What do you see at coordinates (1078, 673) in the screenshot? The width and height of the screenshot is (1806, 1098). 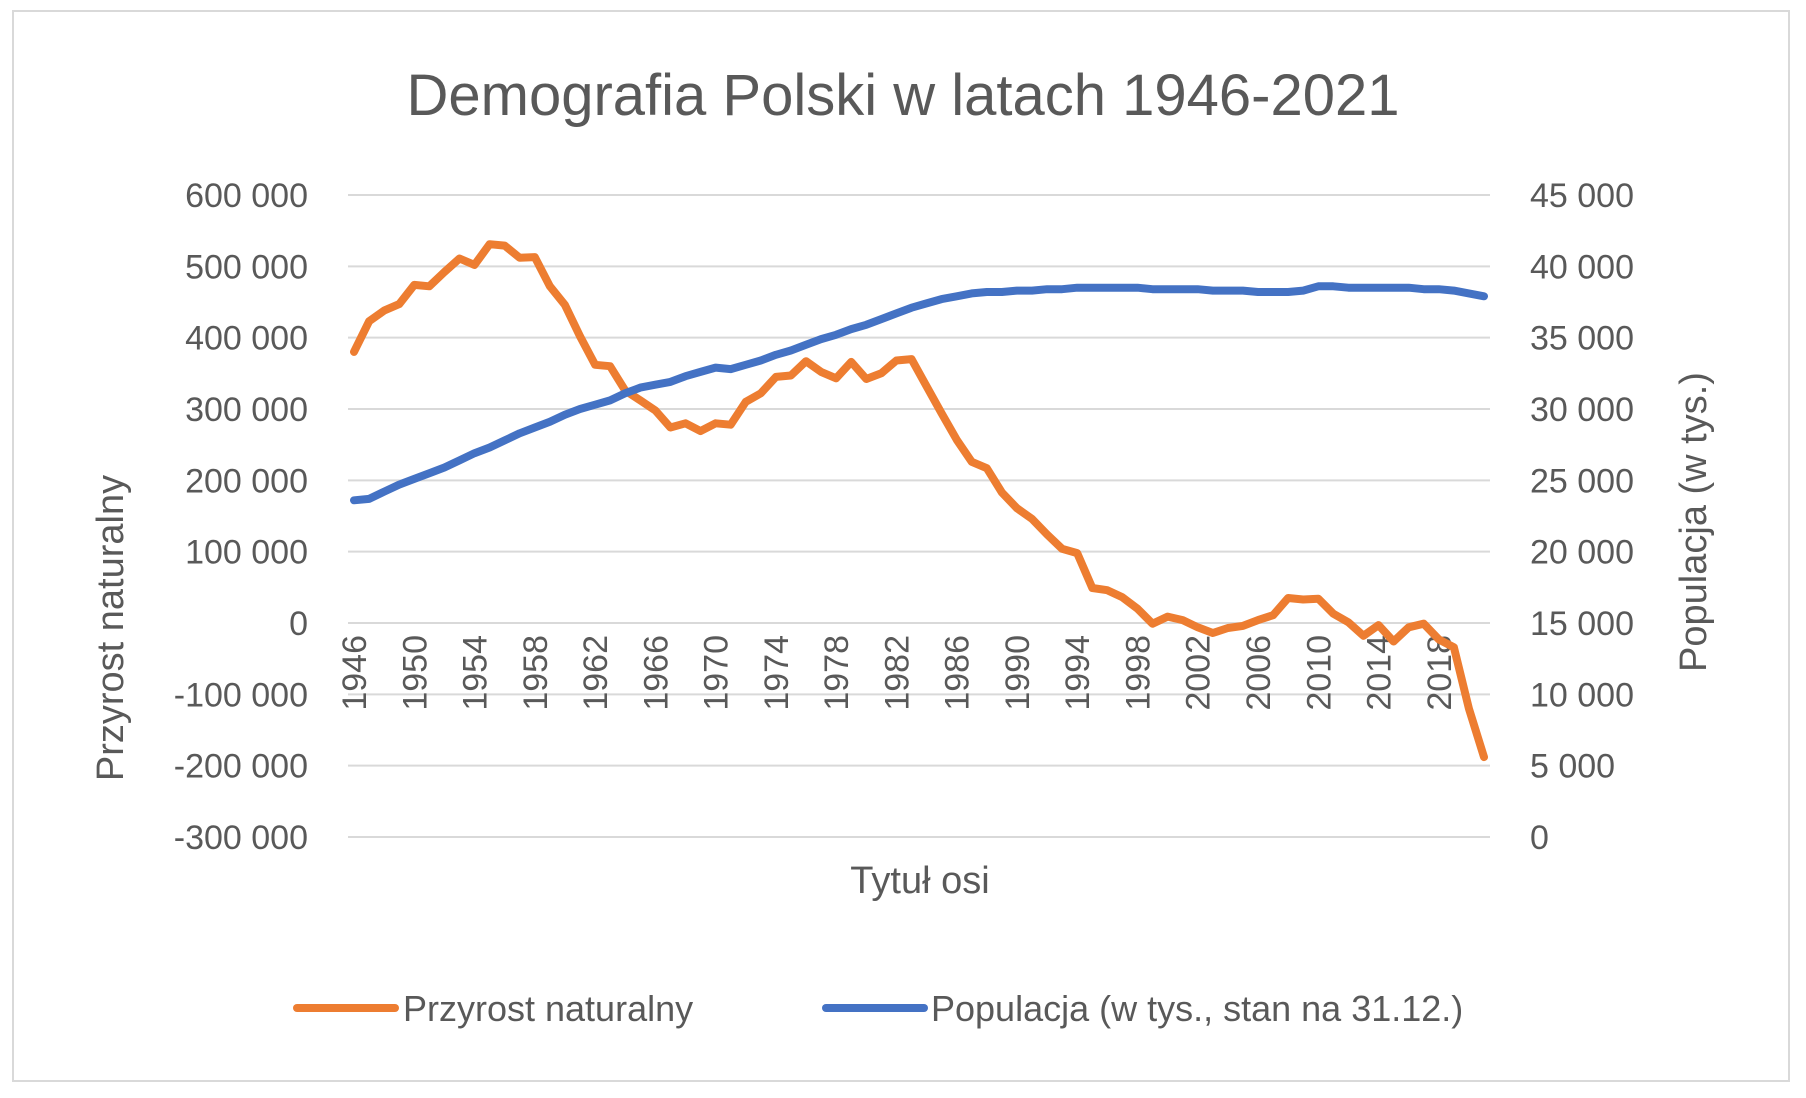 I see `x-tick-label: 1994` at bounding box center [1078, 673].